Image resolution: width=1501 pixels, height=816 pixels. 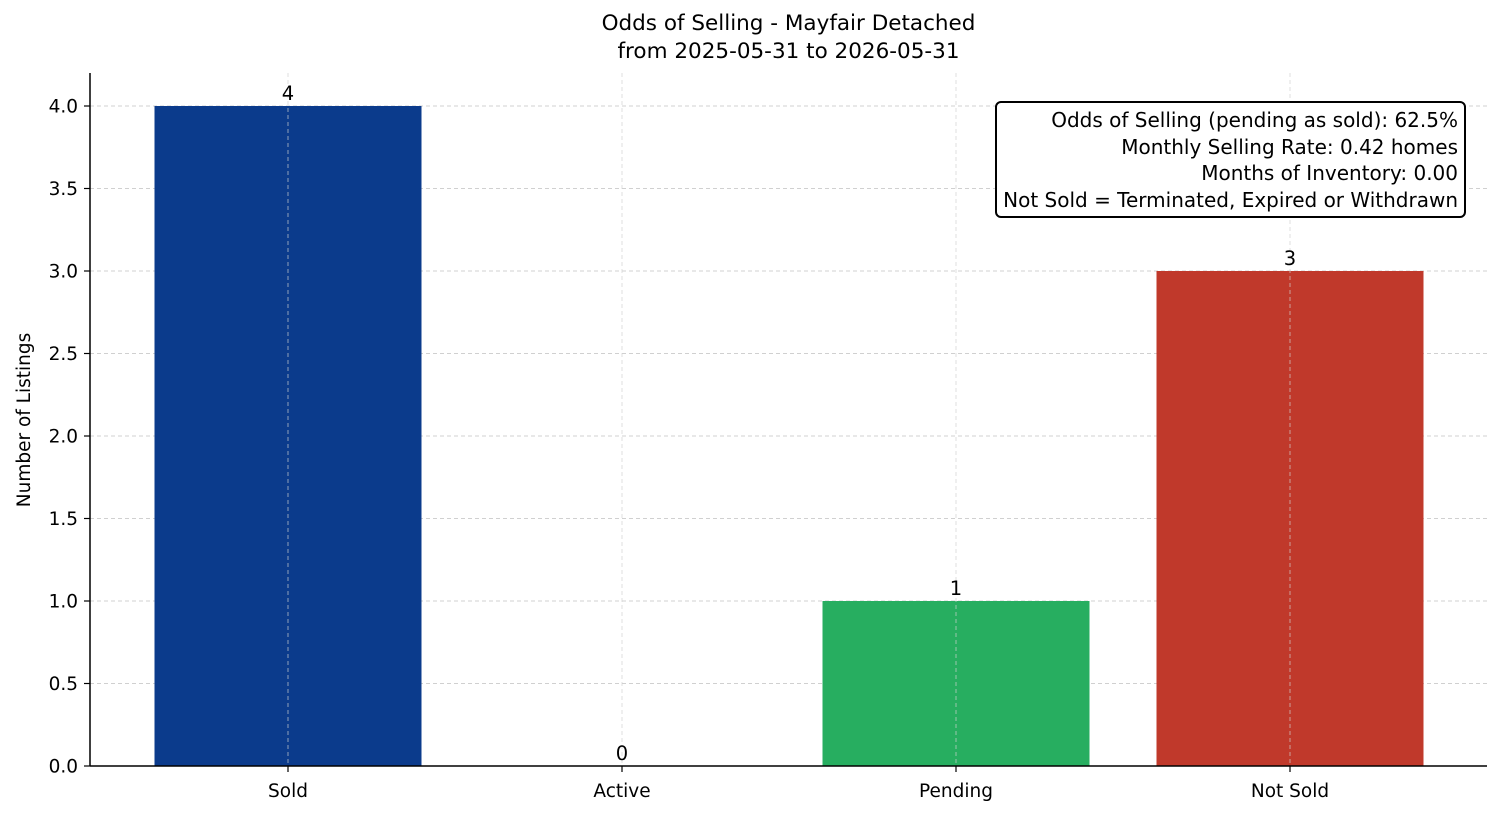 I want to click on y-tick-label: 4.0, so click(x=63, y=107).